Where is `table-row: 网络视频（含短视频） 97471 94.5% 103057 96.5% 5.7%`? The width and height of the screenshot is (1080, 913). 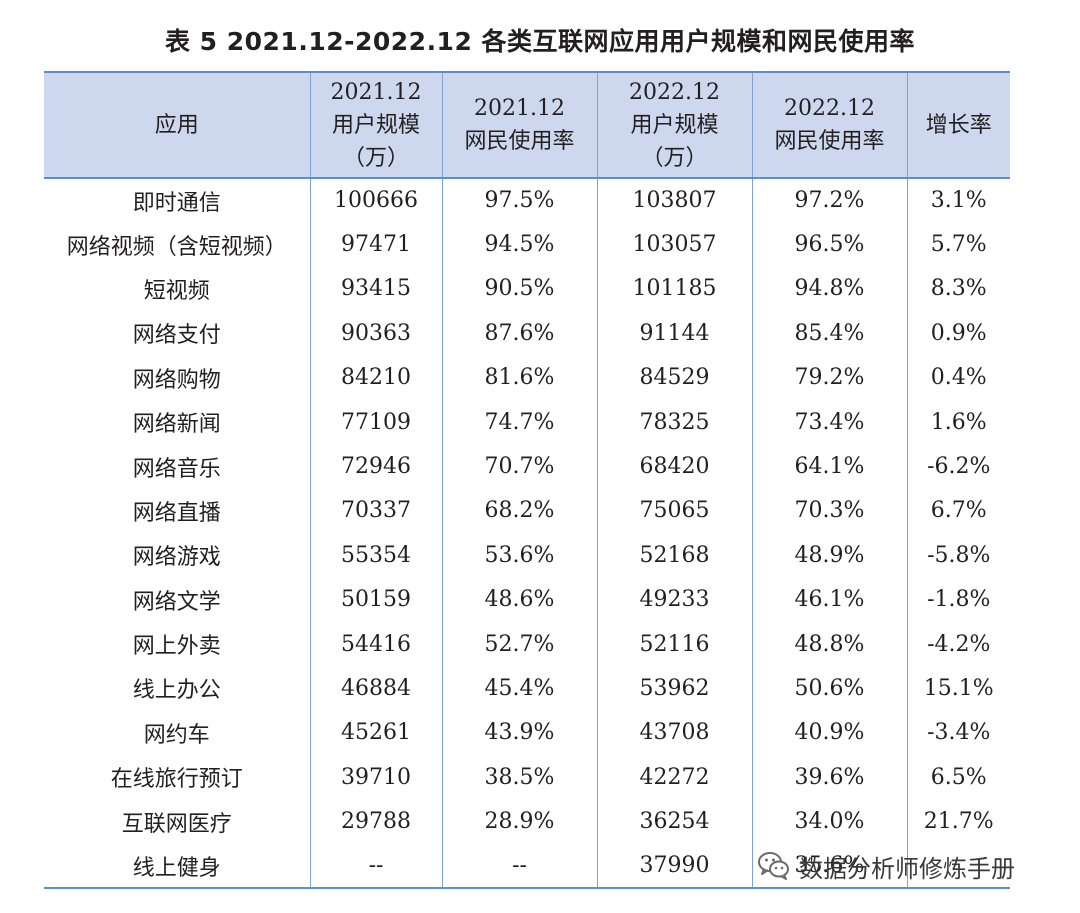
table-row: 网络视频（含短视频） 97471 94.5% 103057 96.5% 5.7% is located at coordinates (527, 244).